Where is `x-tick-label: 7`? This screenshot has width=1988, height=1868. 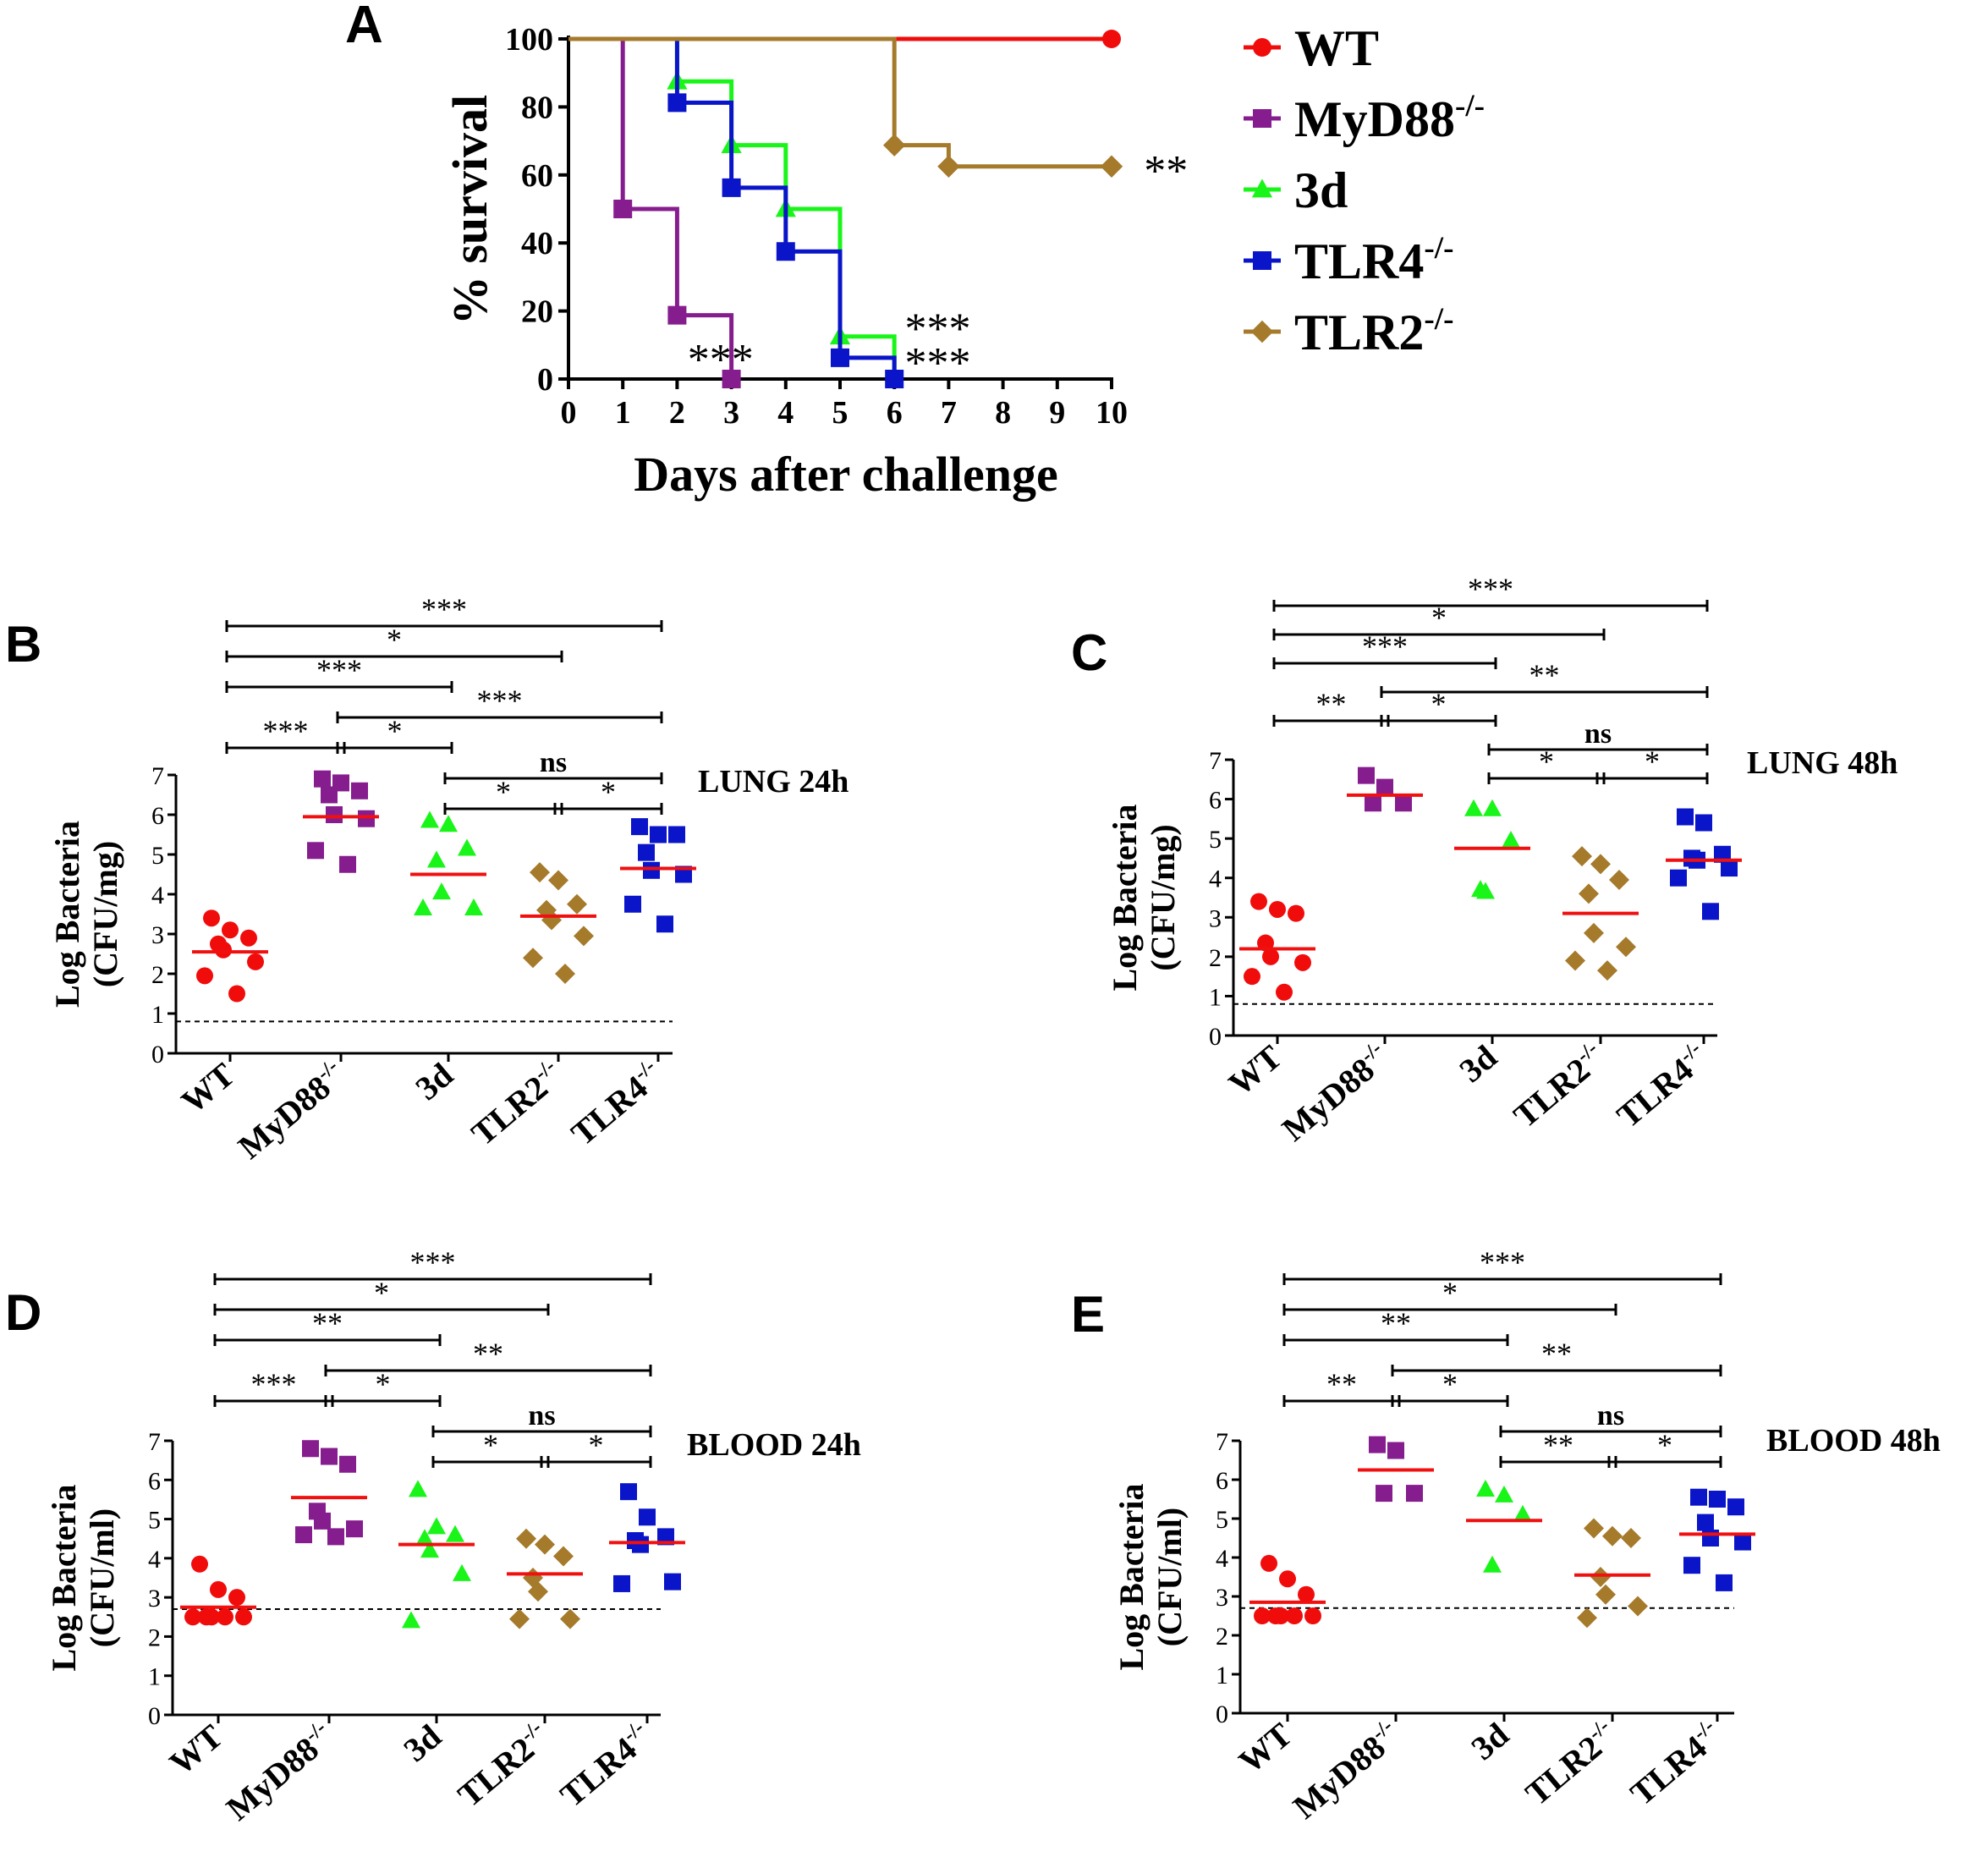
x-tick-label: 7 is located at coordinates (949, 413).